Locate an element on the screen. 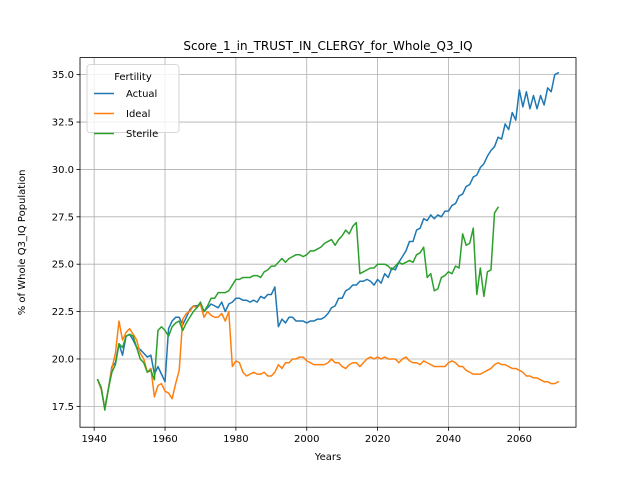 Image resolution: width=640 pixels, height=480 pixels. x-axis-label: Years is located at coordinates (327, 457).